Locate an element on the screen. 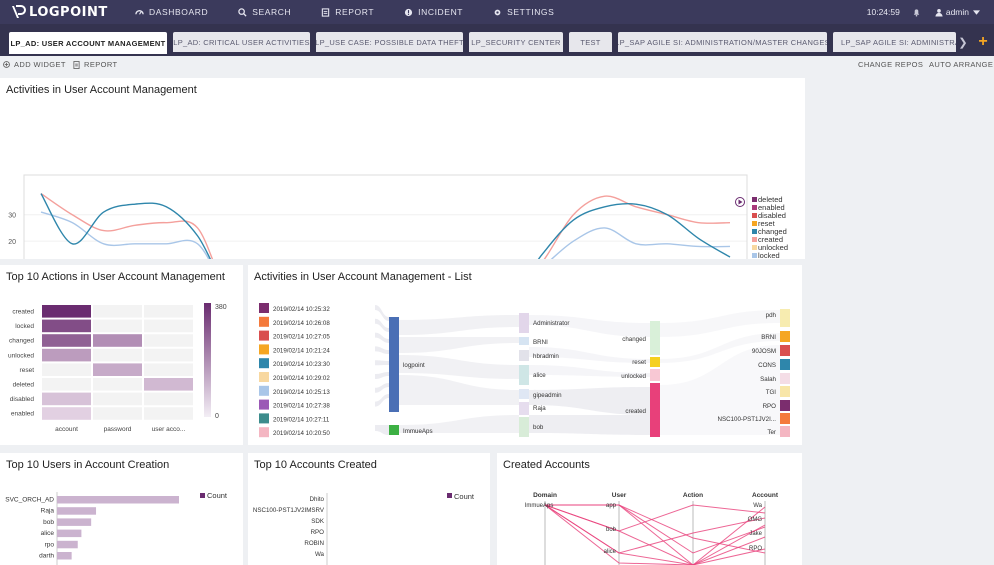 This screenshot has height=565, width=994. account-label: RPO is located at coordinates (755, 549).